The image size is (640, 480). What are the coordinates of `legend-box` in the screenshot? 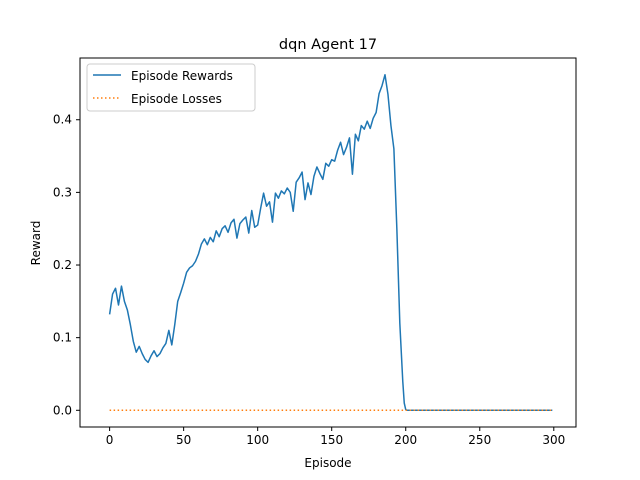 It's located at (171, 87).